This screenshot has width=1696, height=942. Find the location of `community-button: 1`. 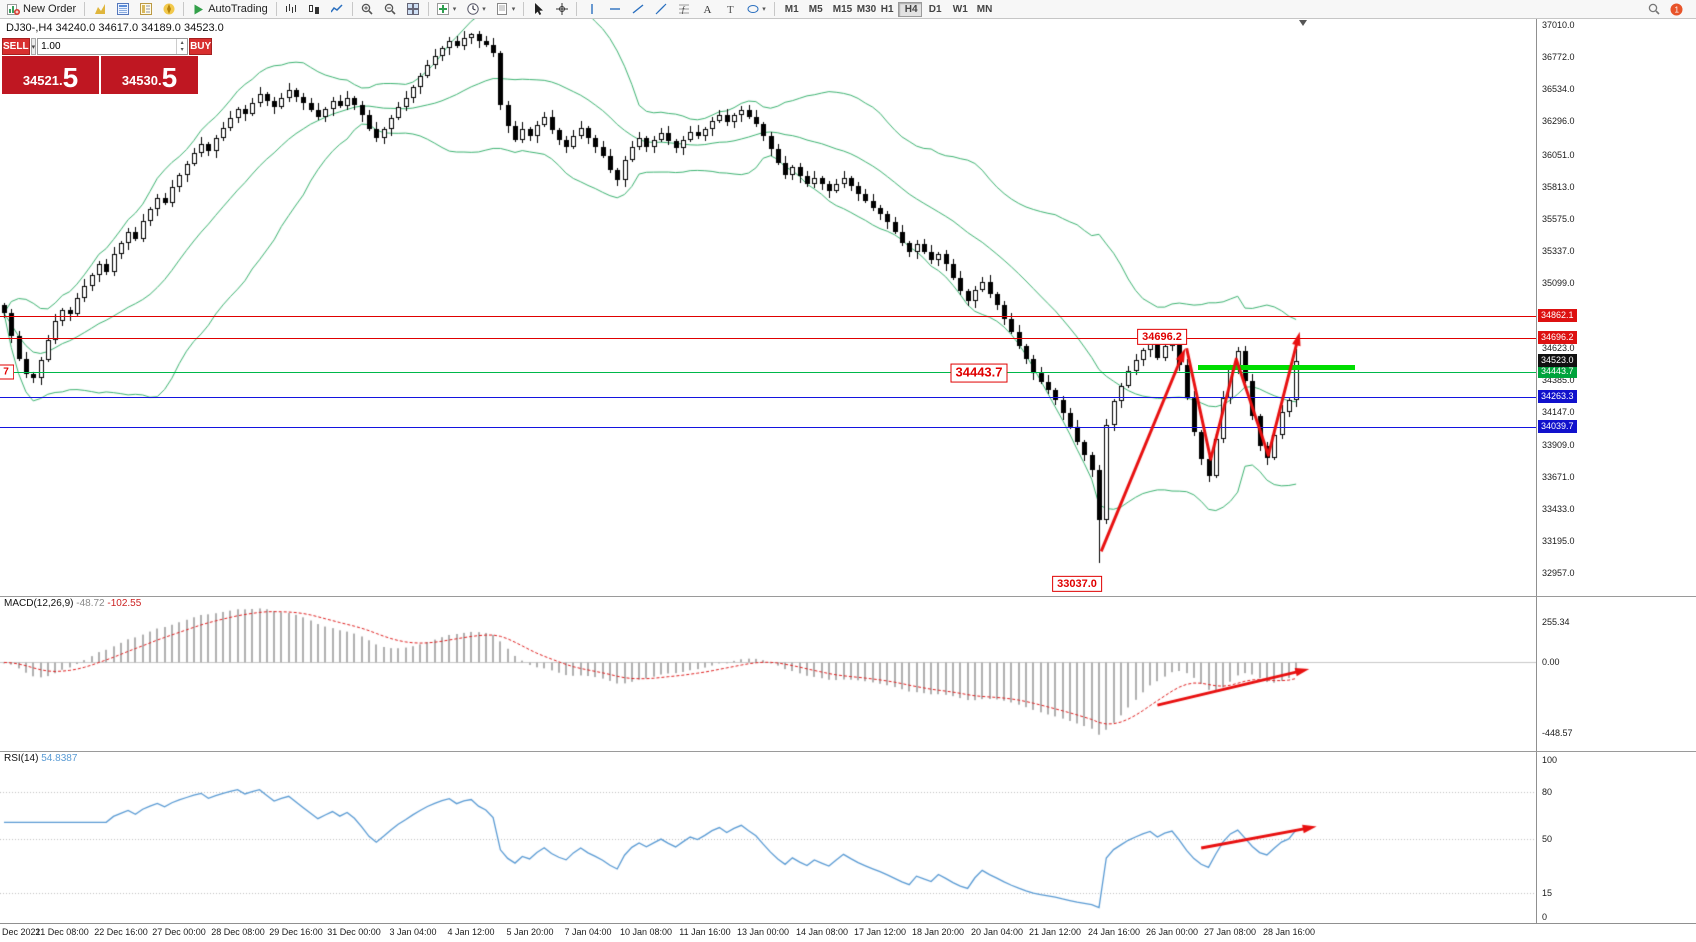

community-button: 1 is located at coordinates (1678, 9).